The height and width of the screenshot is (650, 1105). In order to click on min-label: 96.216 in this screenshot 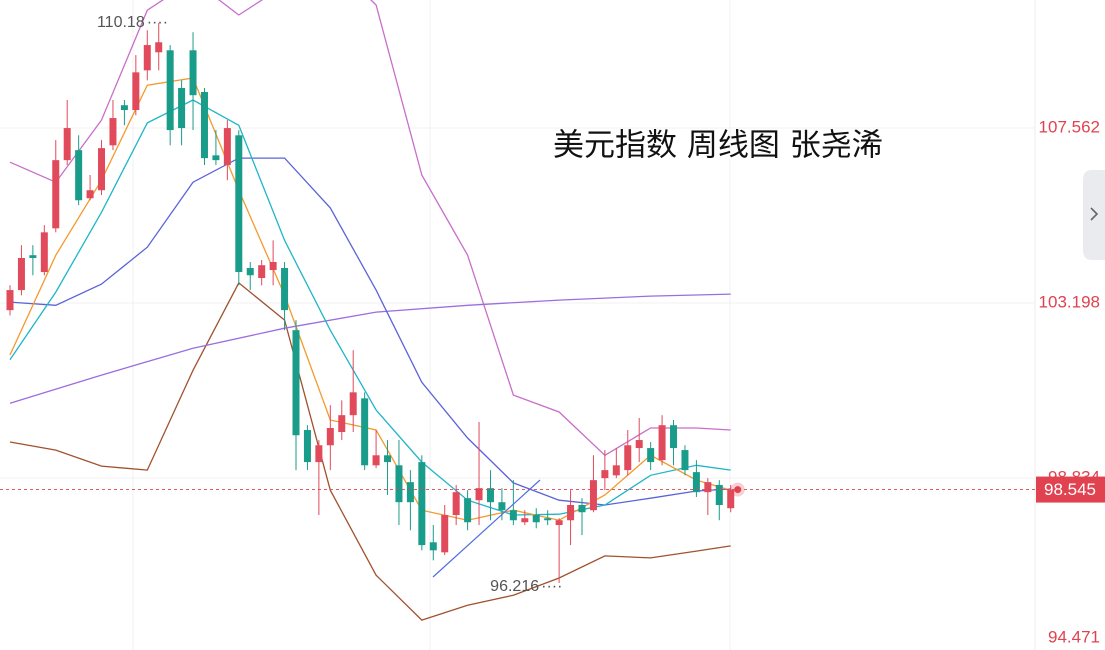, I will do `click(514, 586)`.